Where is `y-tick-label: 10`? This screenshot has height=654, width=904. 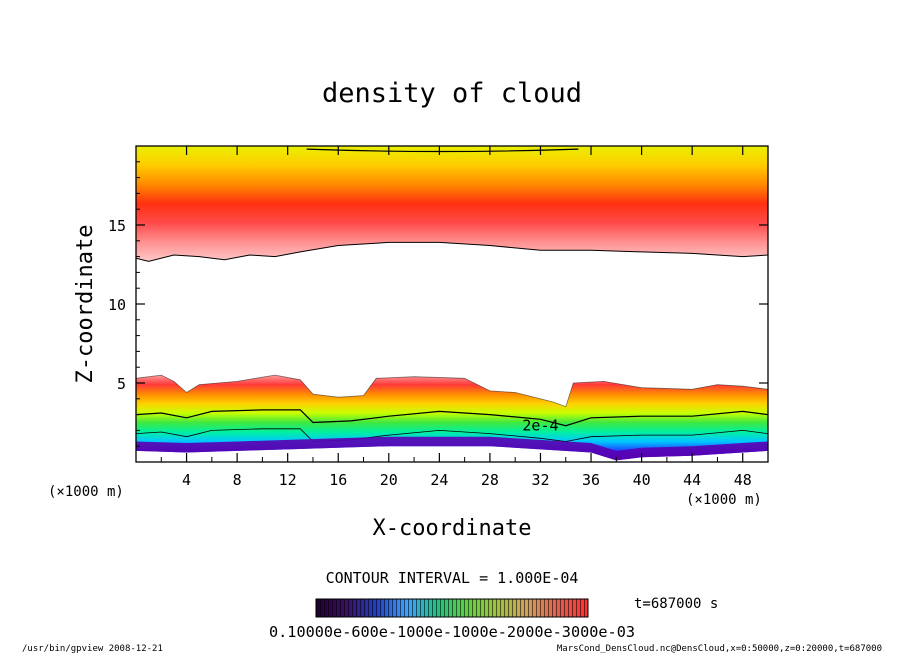 y-tick-label: 10 is located at coordinates (117, 305).